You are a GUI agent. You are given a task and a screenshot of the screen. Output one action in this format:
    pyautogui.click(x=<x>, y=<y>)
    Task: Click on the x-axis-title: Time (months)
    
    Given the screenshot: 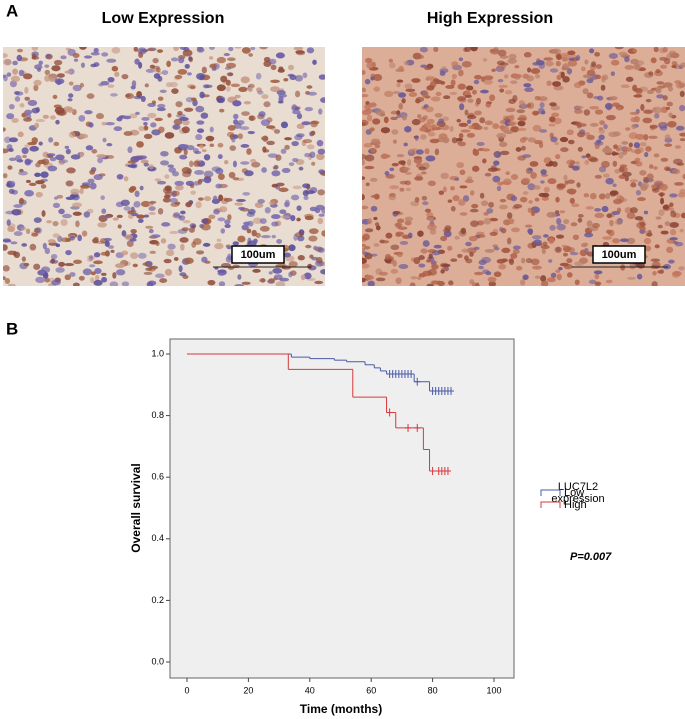 What is the action you would take?
    pyautogui.click(x=341, y=709)
    